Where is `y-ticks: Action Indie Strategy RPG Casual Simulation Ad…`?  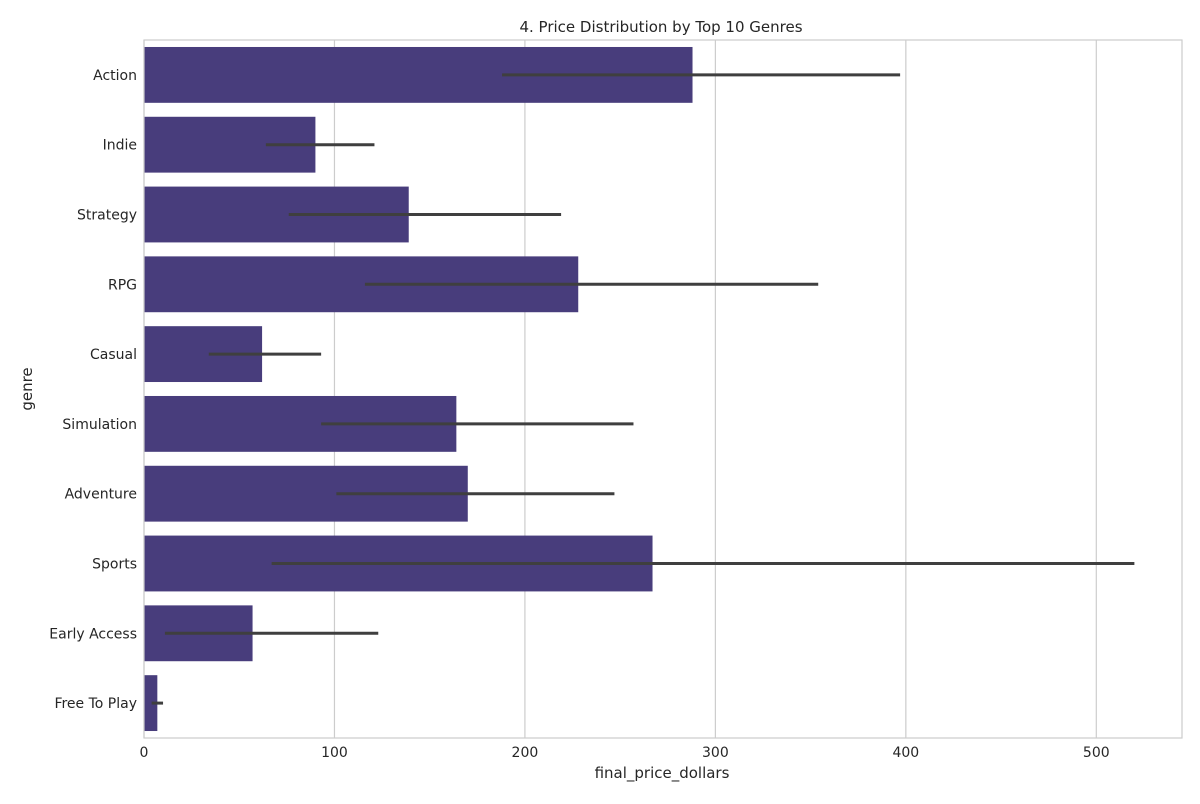
y-ticks: Action Indie Strategy RPG Casual Simulation Ad… is located at coordinates (93, 390).